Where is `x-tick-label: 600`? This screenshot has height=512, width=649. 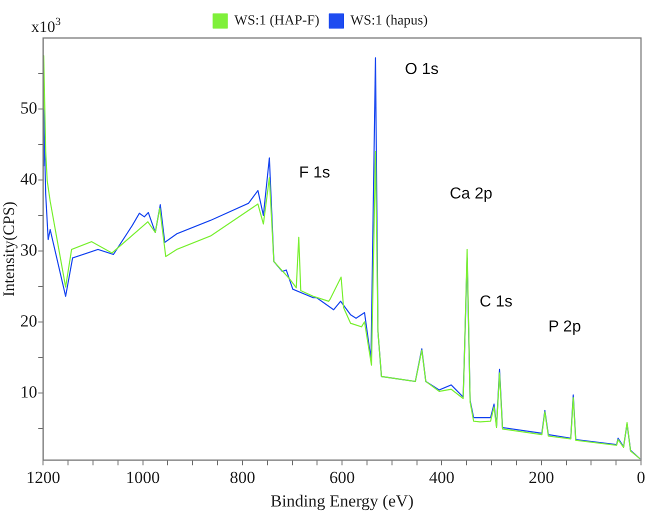 x-tick-label: 600 is located at coordinates (342, 477).